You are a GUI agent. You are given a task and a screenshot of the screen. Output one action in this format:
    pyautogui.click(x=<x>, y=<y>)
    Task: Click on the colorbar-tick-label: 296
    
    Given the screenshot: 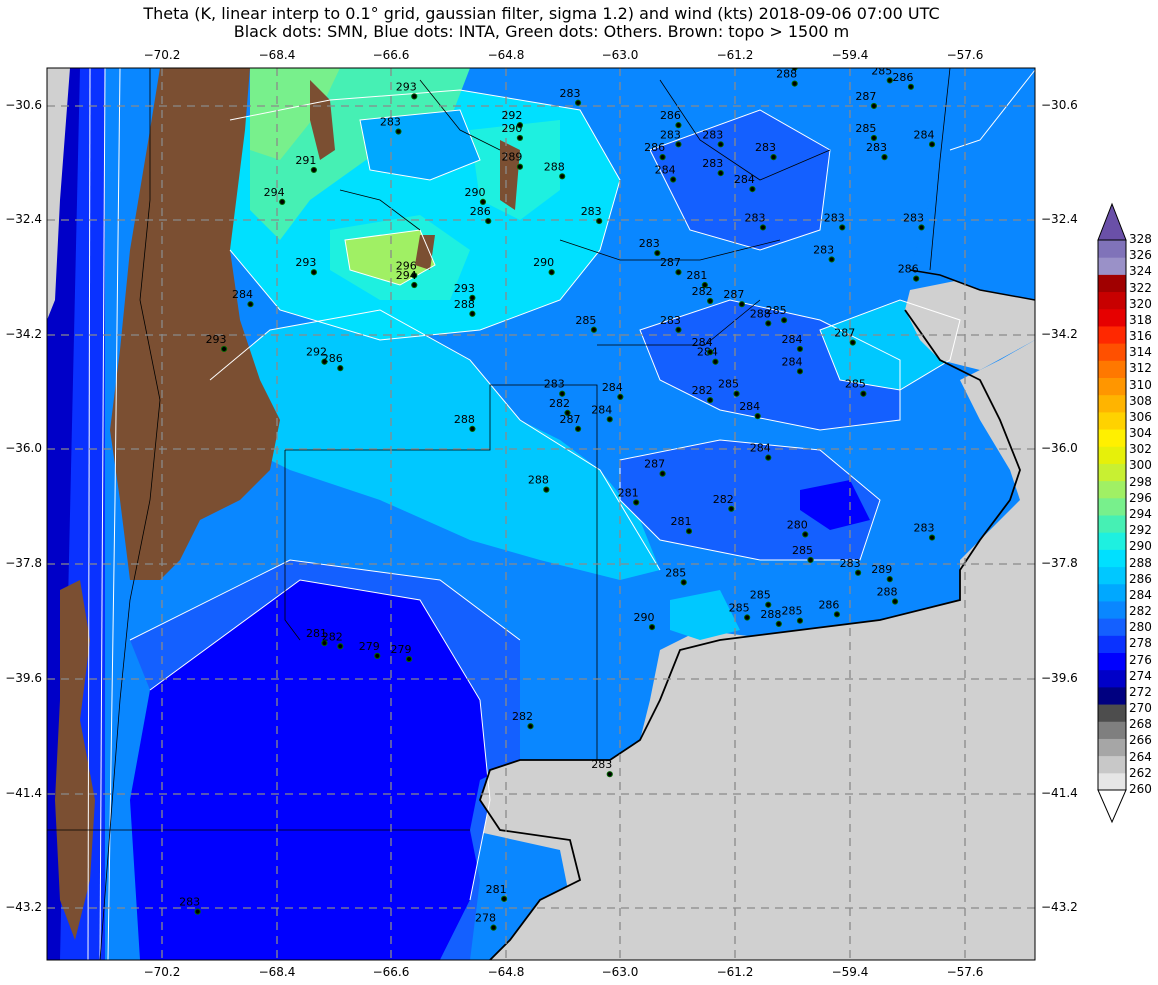 What is the action you would take?
    pyautogui.click(x=1140, y=497)
    